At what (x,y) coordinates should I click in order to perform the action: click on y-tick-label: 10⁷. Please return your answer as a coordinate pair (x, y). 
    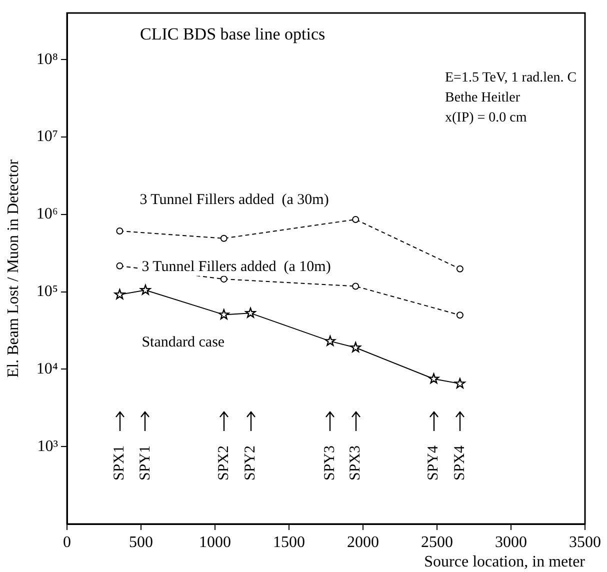
    Looking at the image, I should click on (47, 137).